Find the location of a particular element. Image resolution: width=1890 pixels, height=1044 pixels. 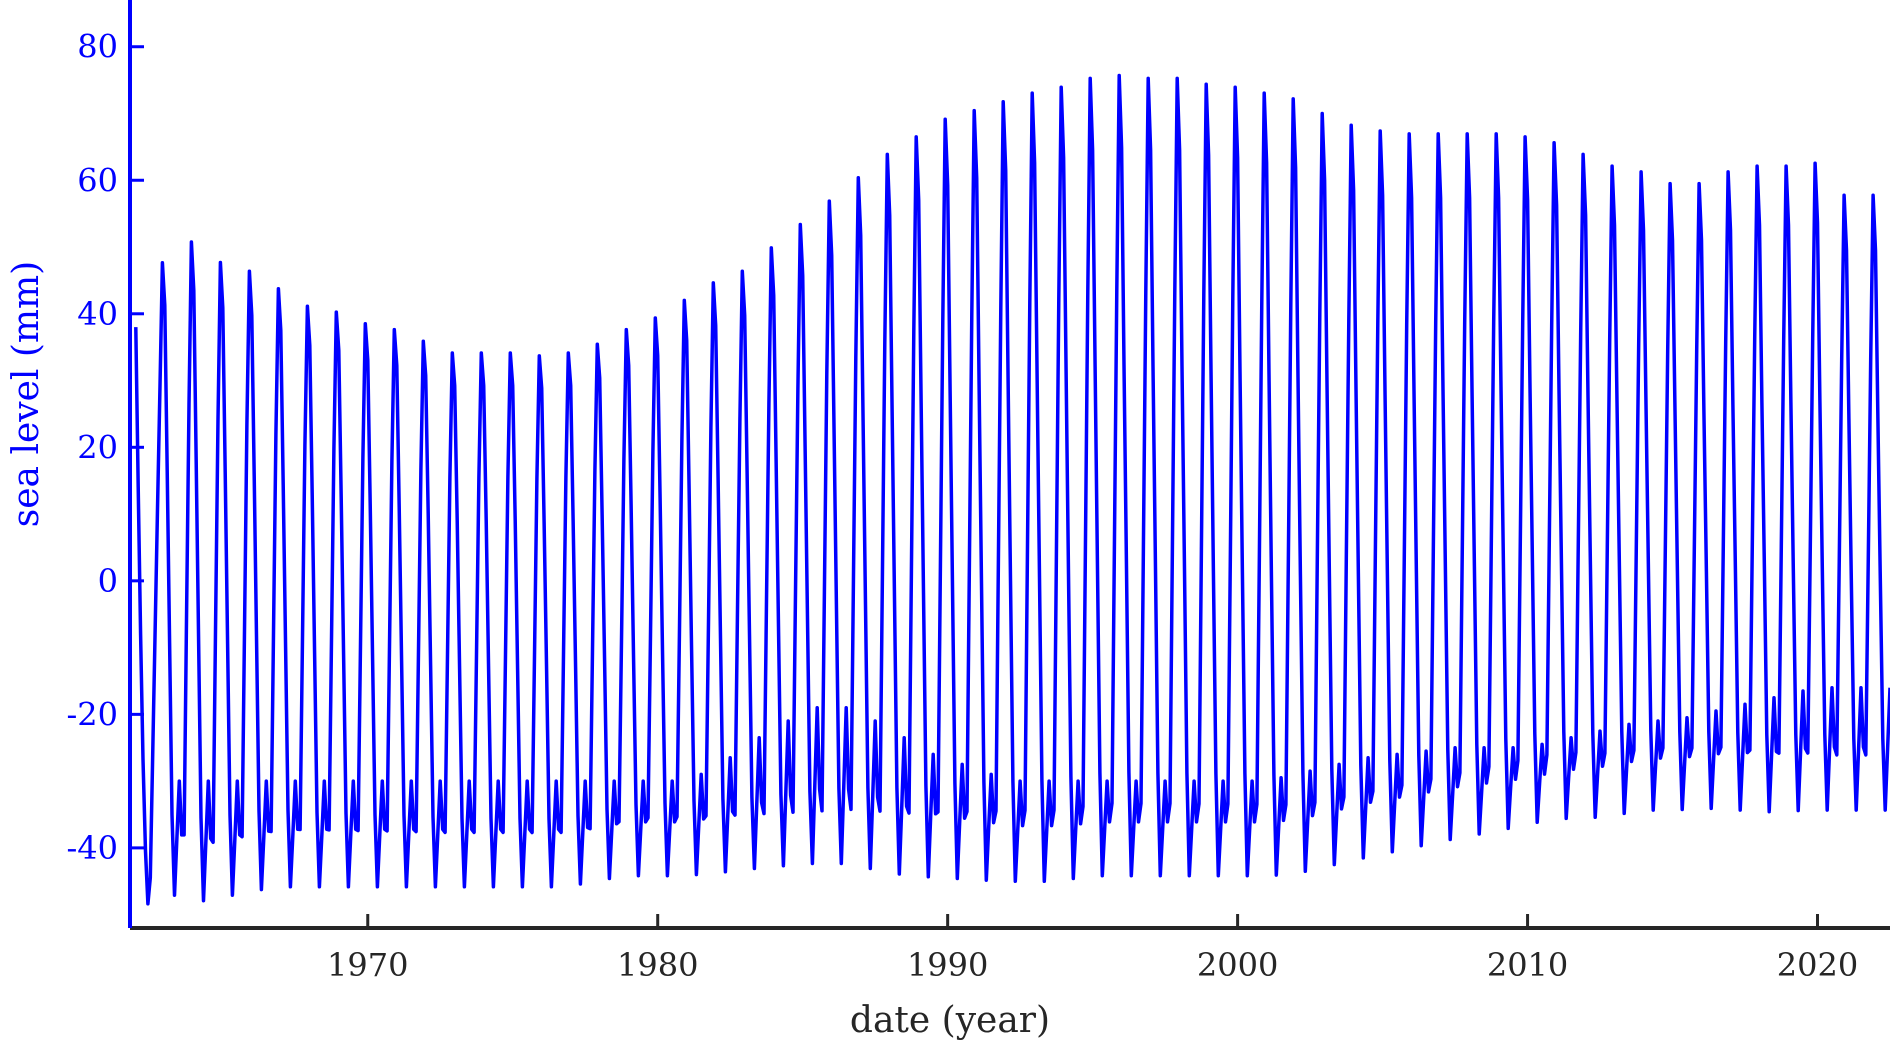

y-tick-label: 80 is located at coordinates (97, 47).